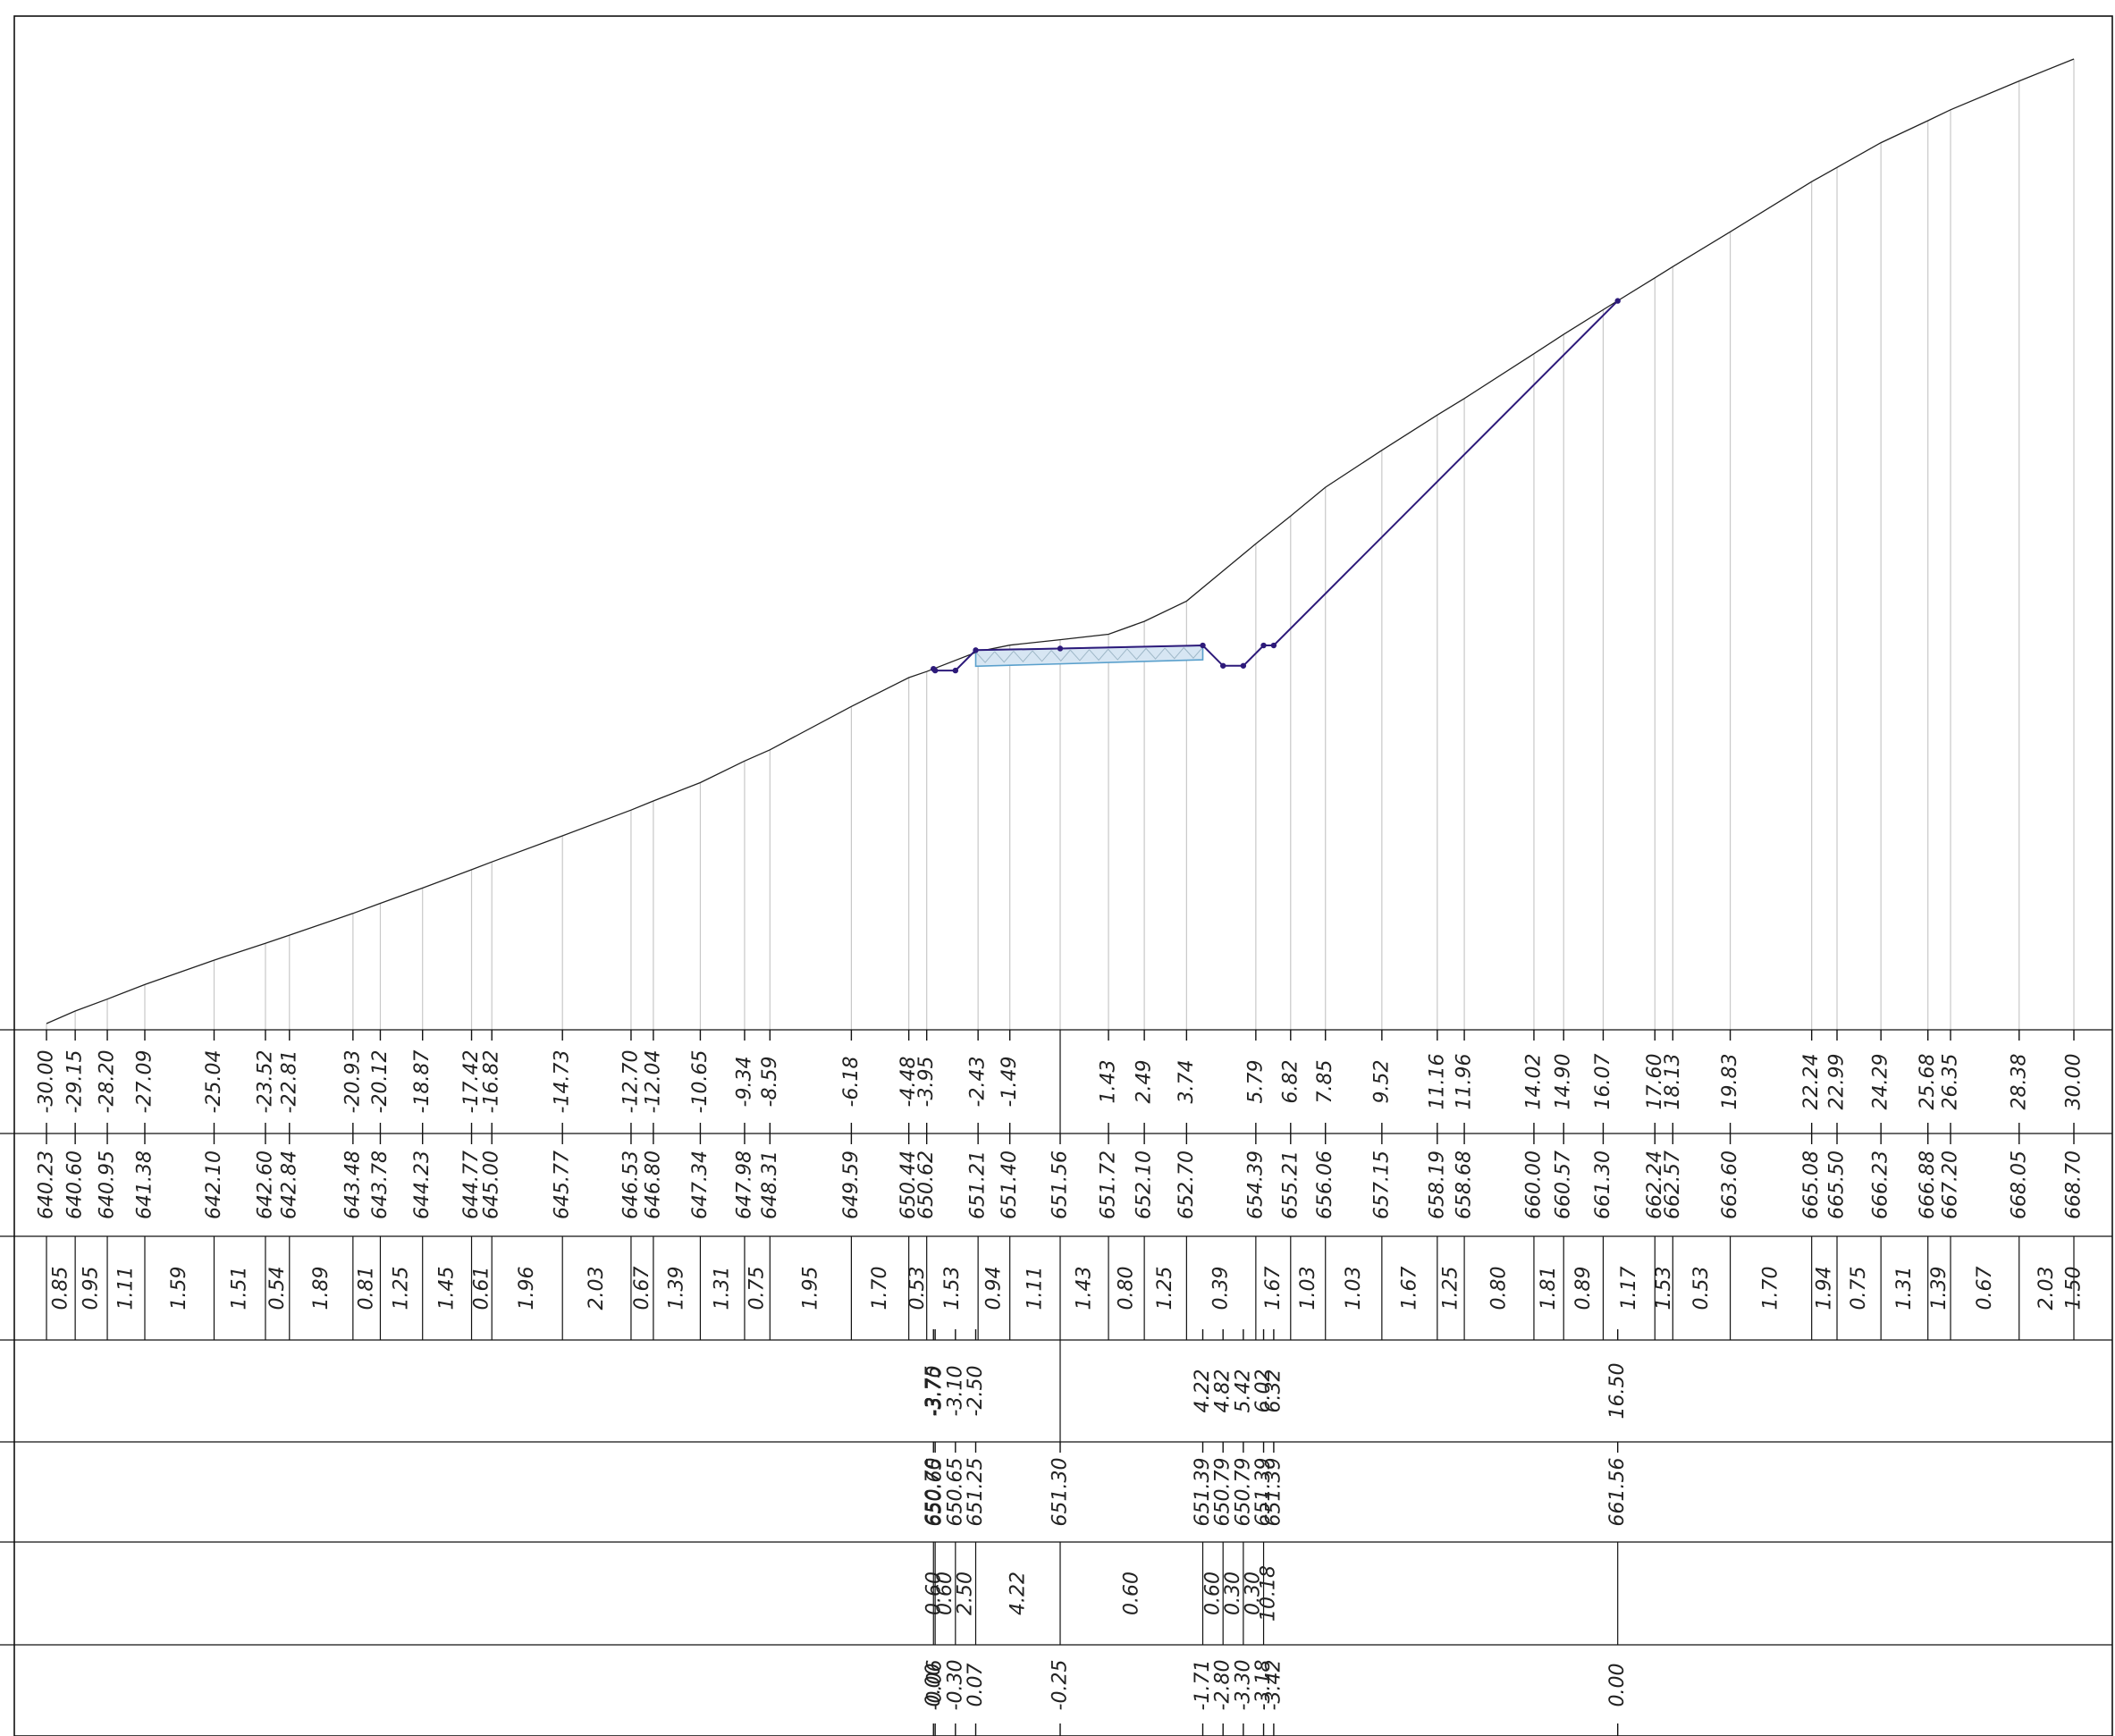 The width and height of the screenshot is (2115, 1736). I want to click on height-difference-label: -0.06, so click(935, 1685).